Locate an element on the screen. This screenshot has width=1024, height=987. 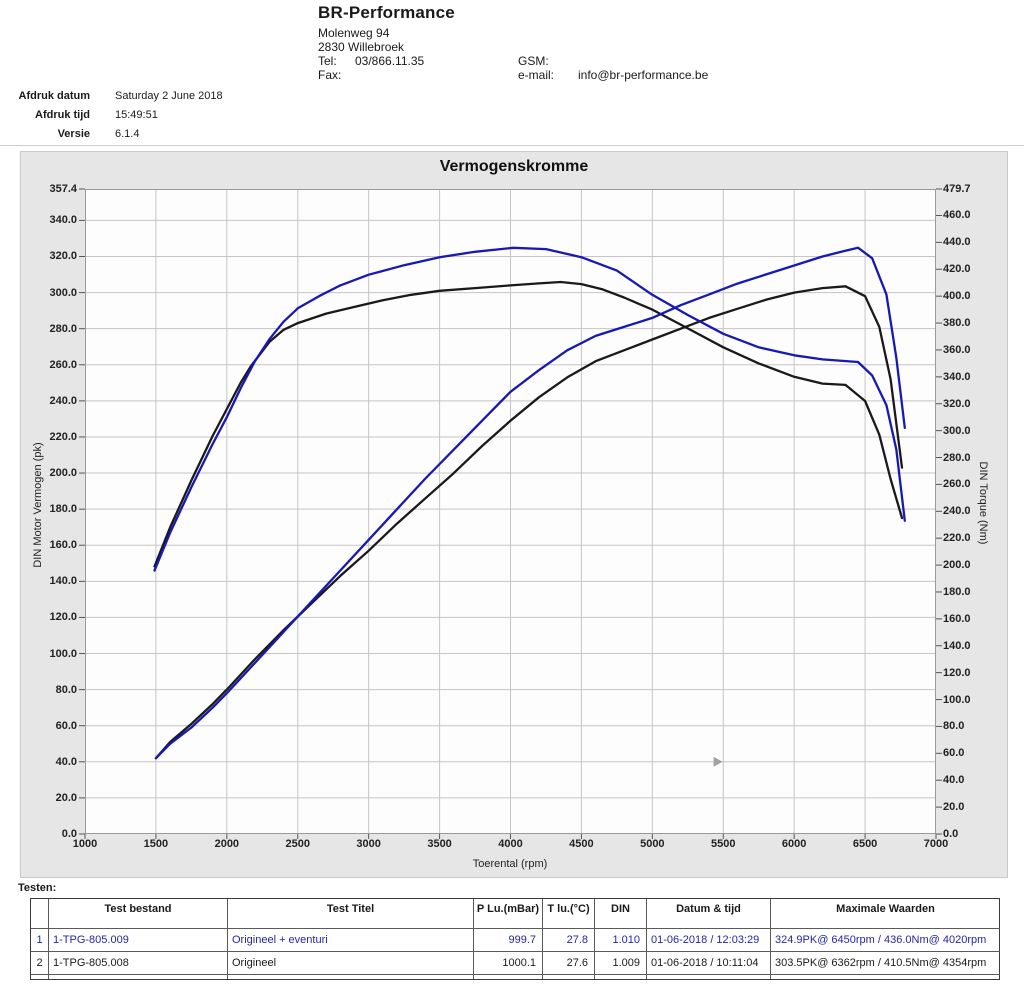
cursor-arrow is located at coordinates (718, 761).